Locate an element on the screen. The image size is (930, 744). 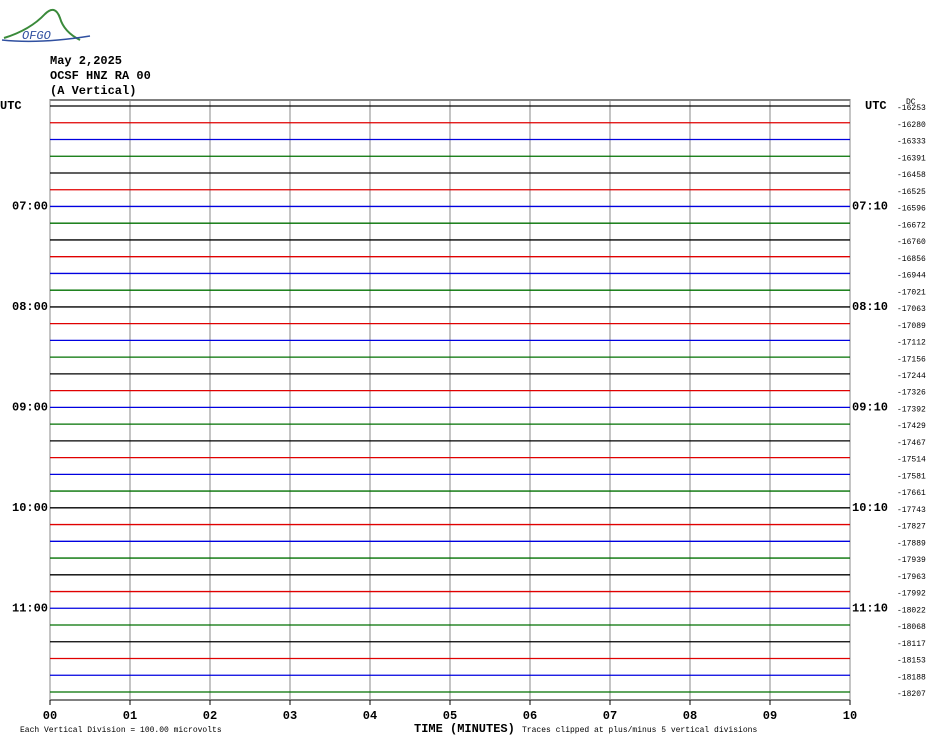
row-offset: -16856 is located at coordinates (911, 259).